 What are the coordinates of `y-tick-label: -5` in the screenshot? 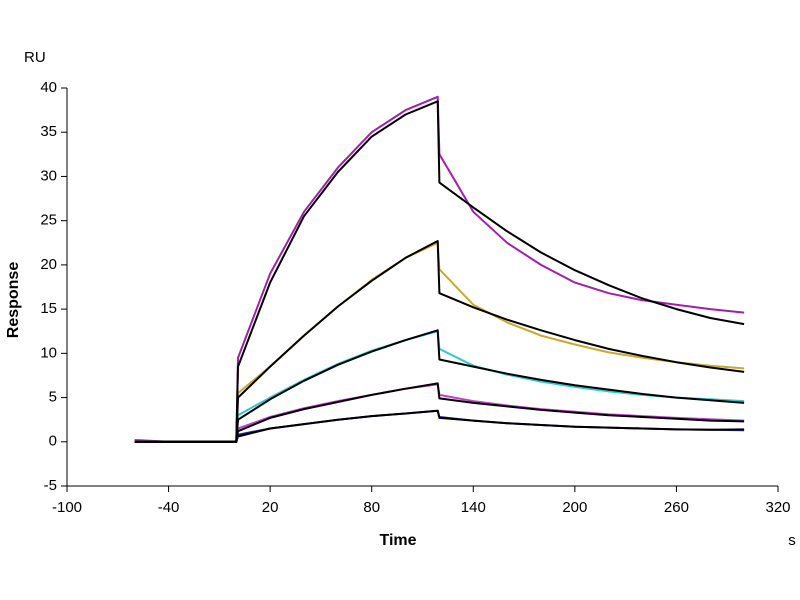 It's located at (50, 485).